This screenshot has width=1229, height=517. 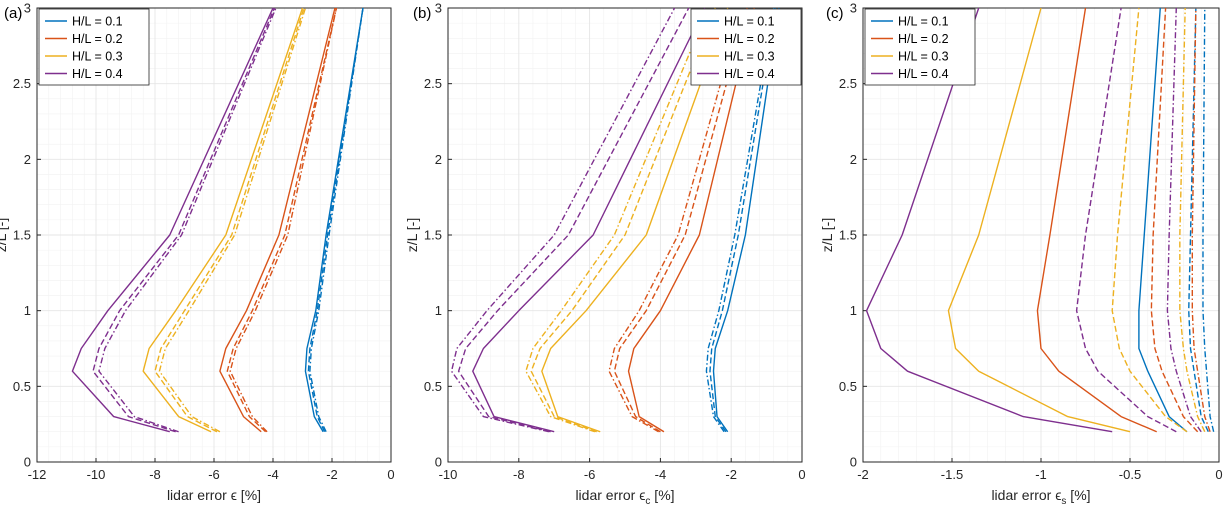 I want to click on x-axis-label: lidar error ϵc [%], so click(x=624, y=497).